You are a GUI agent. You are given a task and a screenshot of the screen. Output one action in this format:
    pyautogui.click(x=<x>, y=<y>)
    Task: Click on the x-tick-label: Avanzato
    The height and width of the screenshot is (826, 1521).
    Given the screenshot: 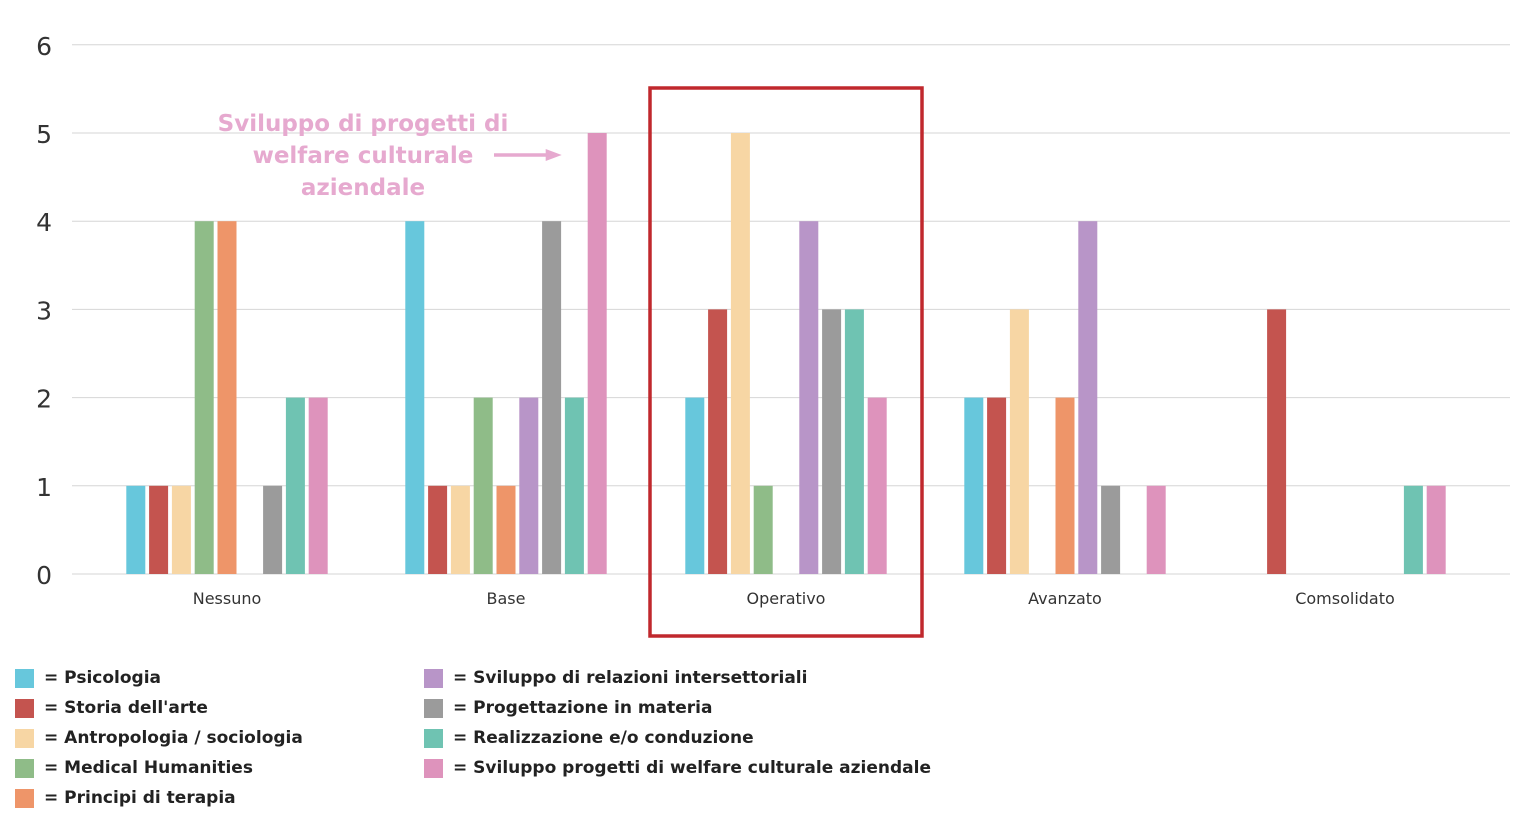 What is the action you would take?
    pyautogui.click(x=1065, y=598)
    